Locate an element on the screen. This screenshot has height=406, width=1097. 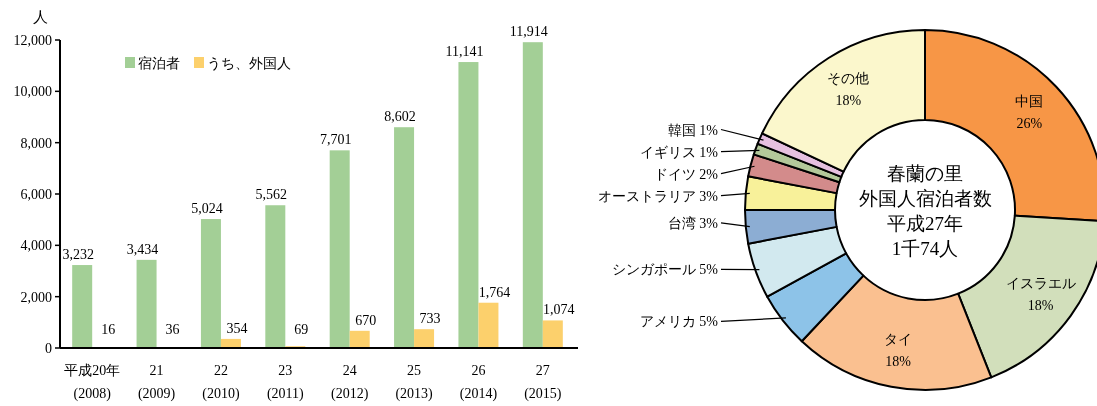
slice-label: タイ is located at coordinates (898, 340).